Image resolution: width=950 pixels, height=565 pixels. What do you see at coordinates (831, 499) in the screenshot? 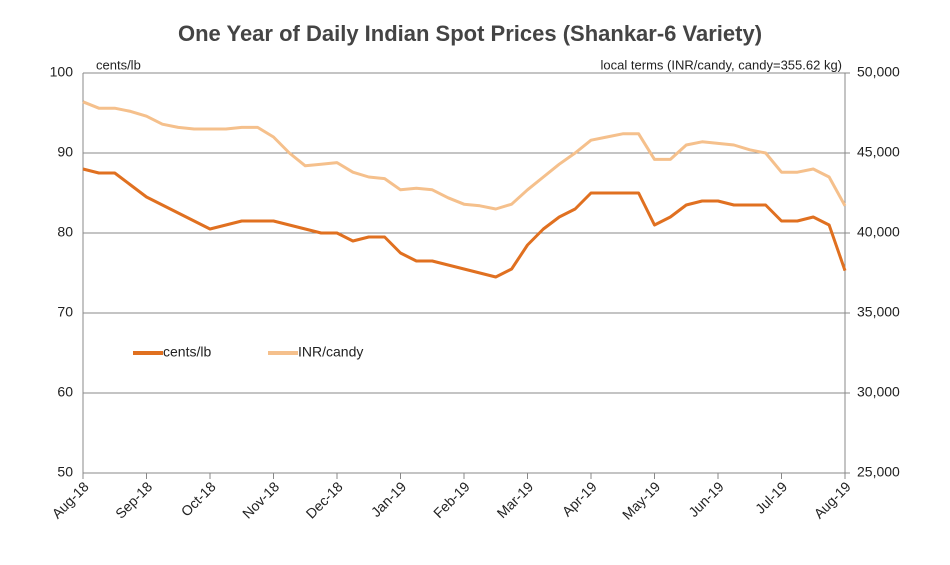
I see `x-tick-label: Aug-19` at bounding box center [831, 499].